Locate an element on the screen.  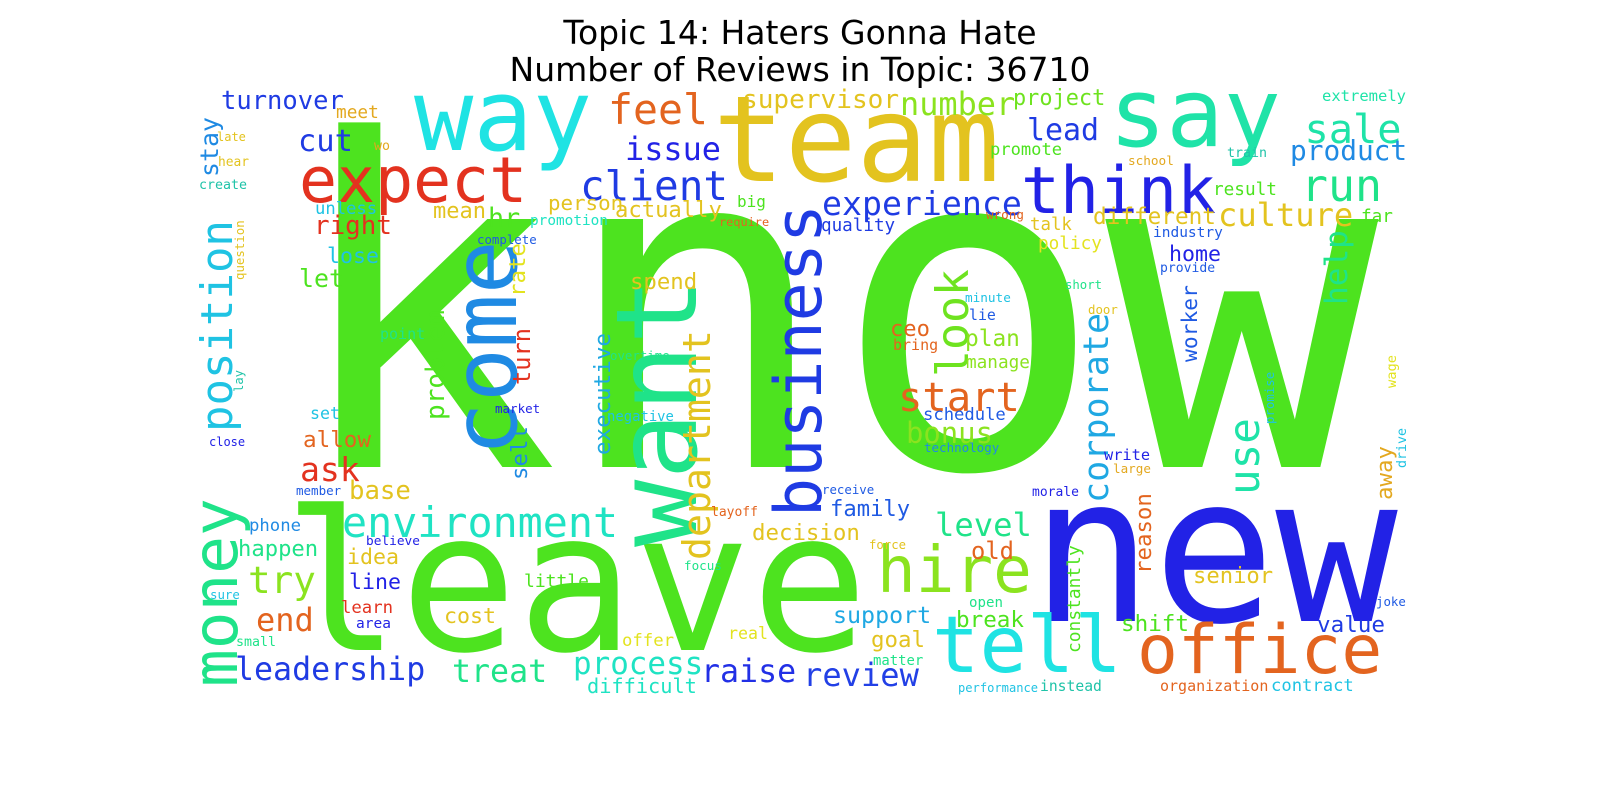
chart-title-line-2: Number of Reviews in Topic: 36710 is located at coordinates (800, 69).